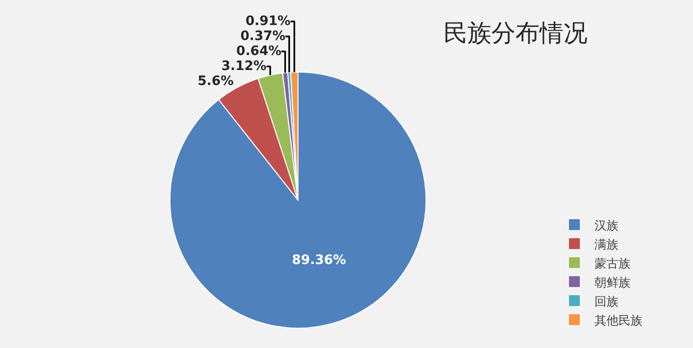 Image resolution: width=693 pixels, height=348 pixels. I want to click on data-label: 0.37%, so click(263, 36).